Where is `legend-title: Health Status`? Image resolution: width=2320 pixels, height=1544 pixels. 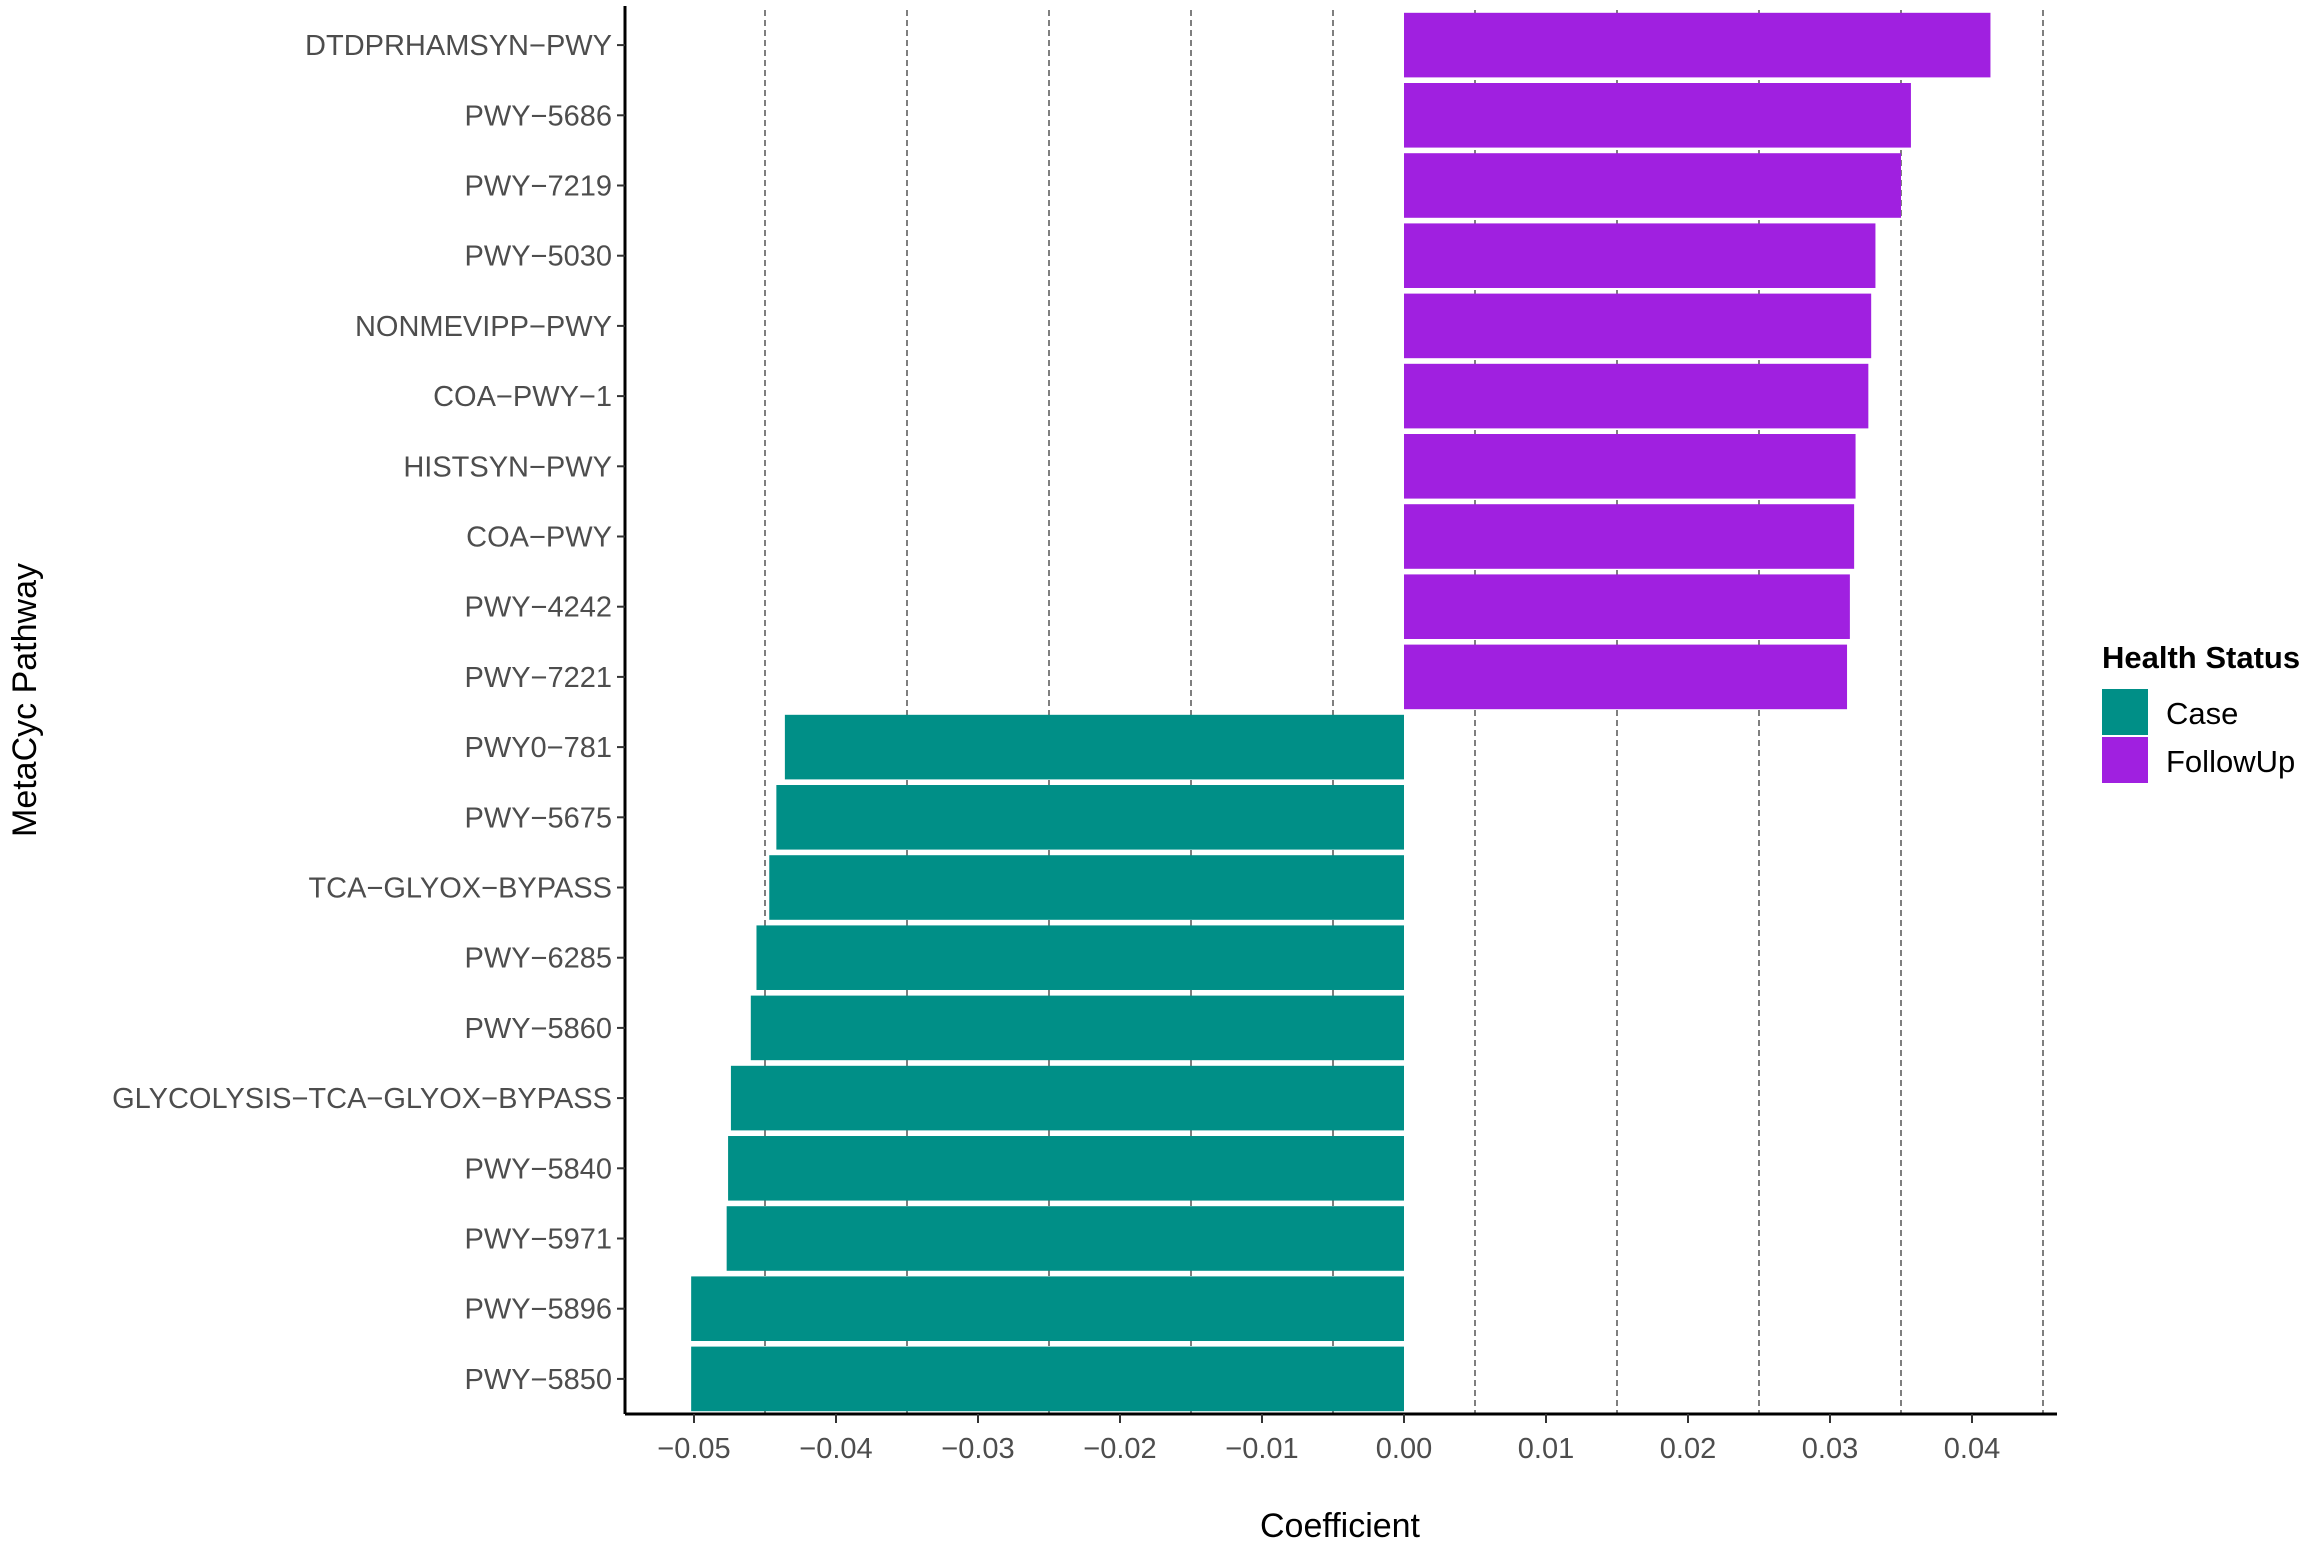 legend-title: Health Status is located at coordinates (2201, 657).